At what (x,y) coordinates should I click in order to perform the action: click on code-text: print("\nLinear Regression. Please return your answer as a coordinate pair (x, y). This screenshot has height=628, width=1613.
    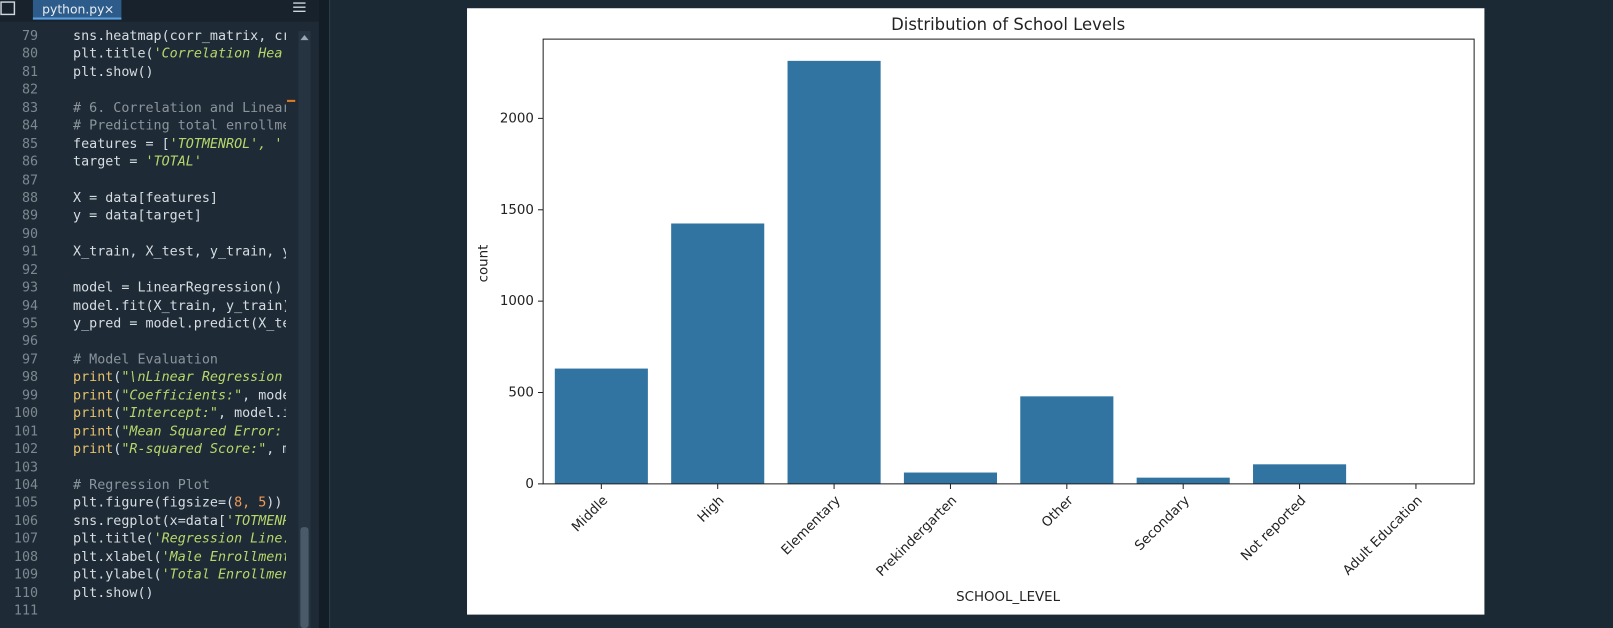
    Looking at the image, I should click on (179, 378).